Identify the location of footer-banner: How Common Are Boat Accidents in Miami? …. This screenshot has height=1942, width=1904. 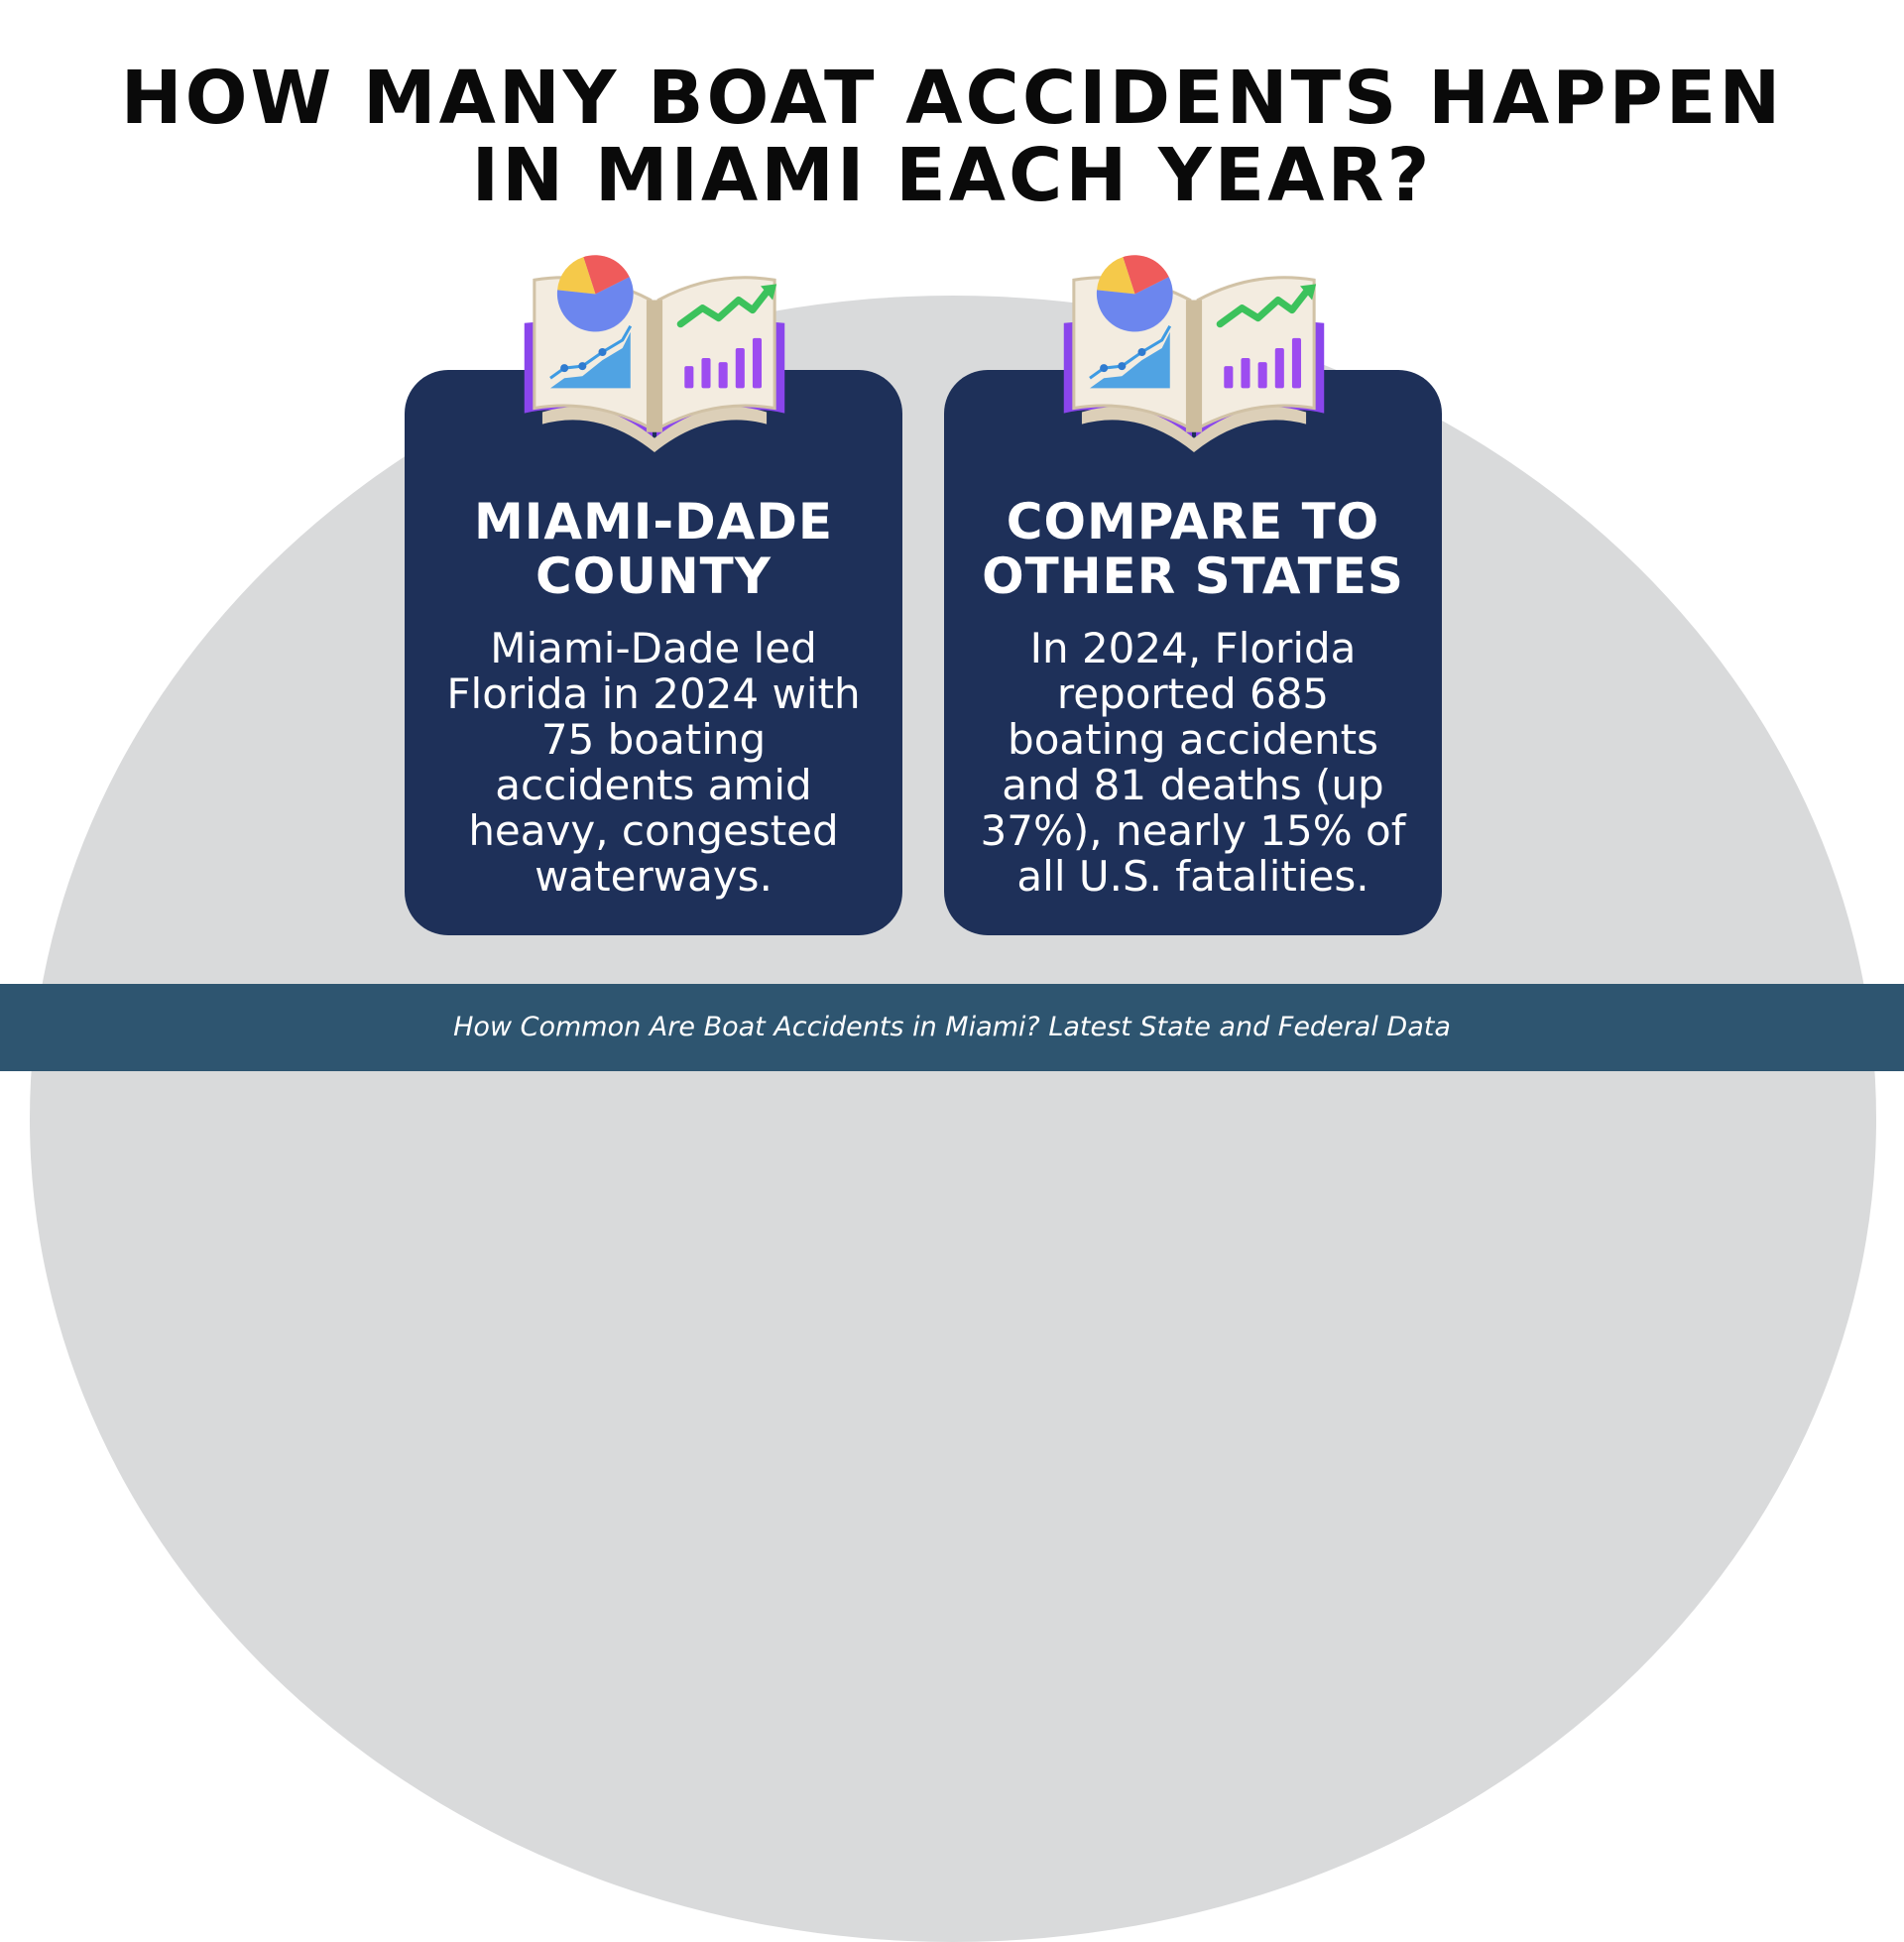
(952, 1027).